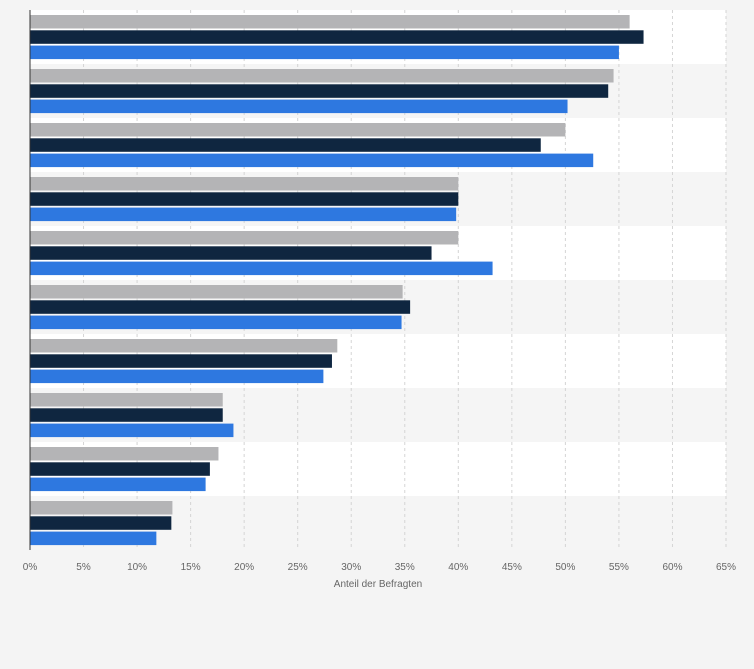  Describe the element at coordinates (137, 567) in the screenshot. I see `x-tick-label: 10%` at that location.